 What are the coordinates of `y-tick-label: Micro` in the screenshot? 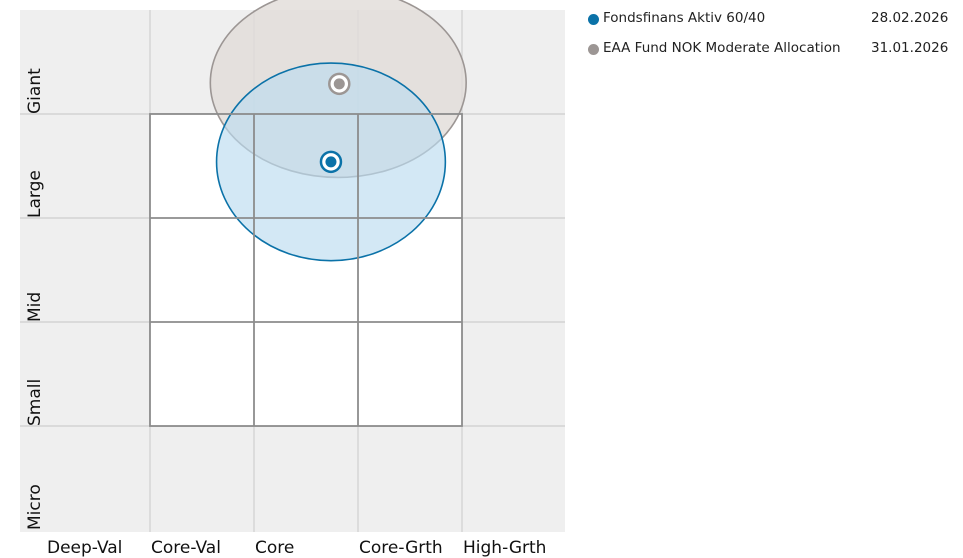 It's located at (35, 507).